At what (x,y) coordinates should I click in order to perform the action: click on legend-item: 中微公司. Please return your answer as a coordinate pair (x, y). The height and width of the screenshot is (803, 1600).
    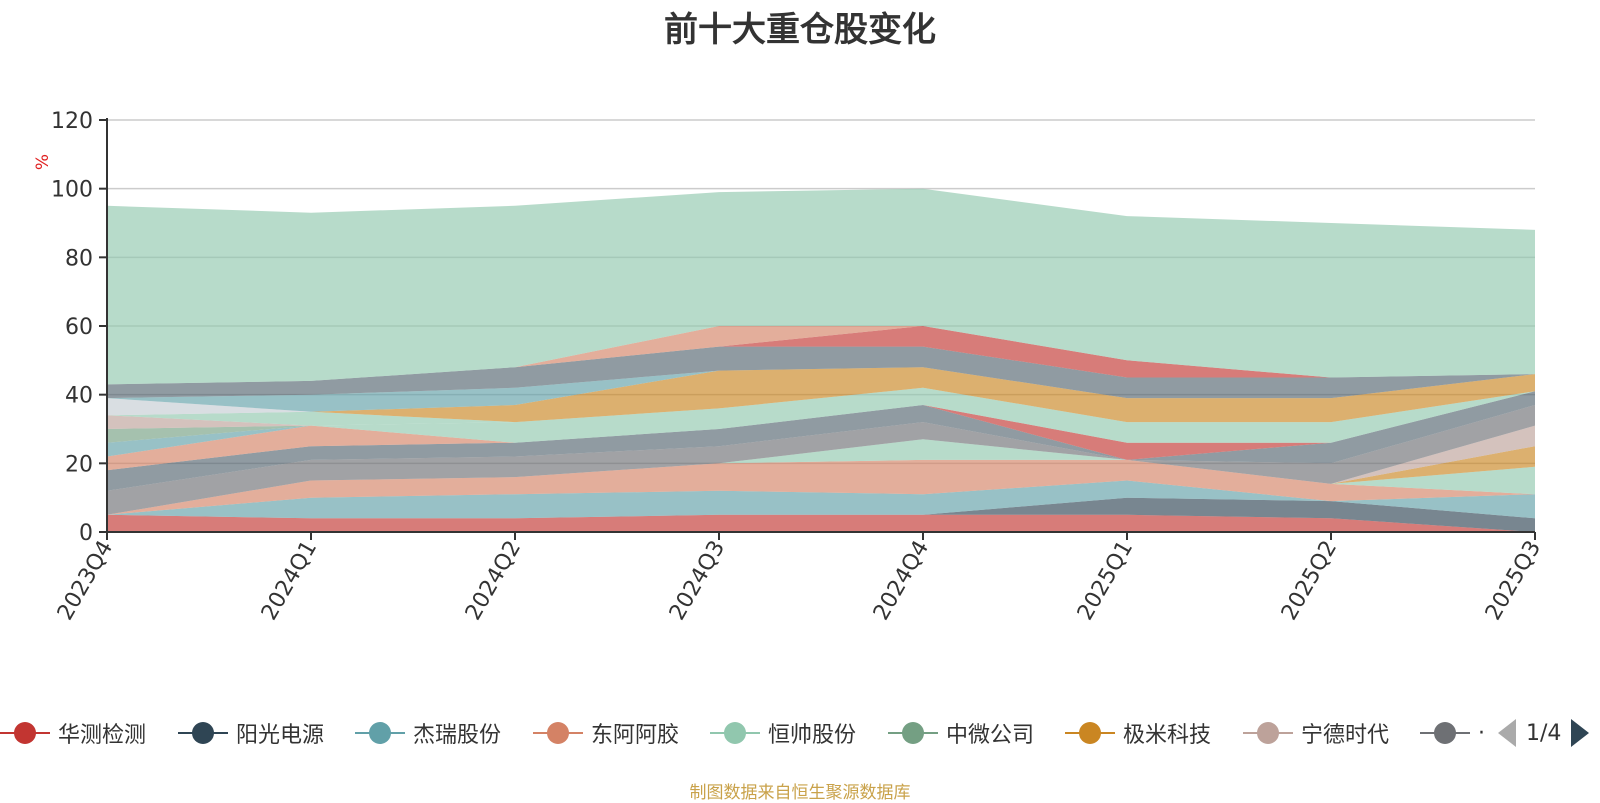
    Looking at the image, I should click on (961, 733).